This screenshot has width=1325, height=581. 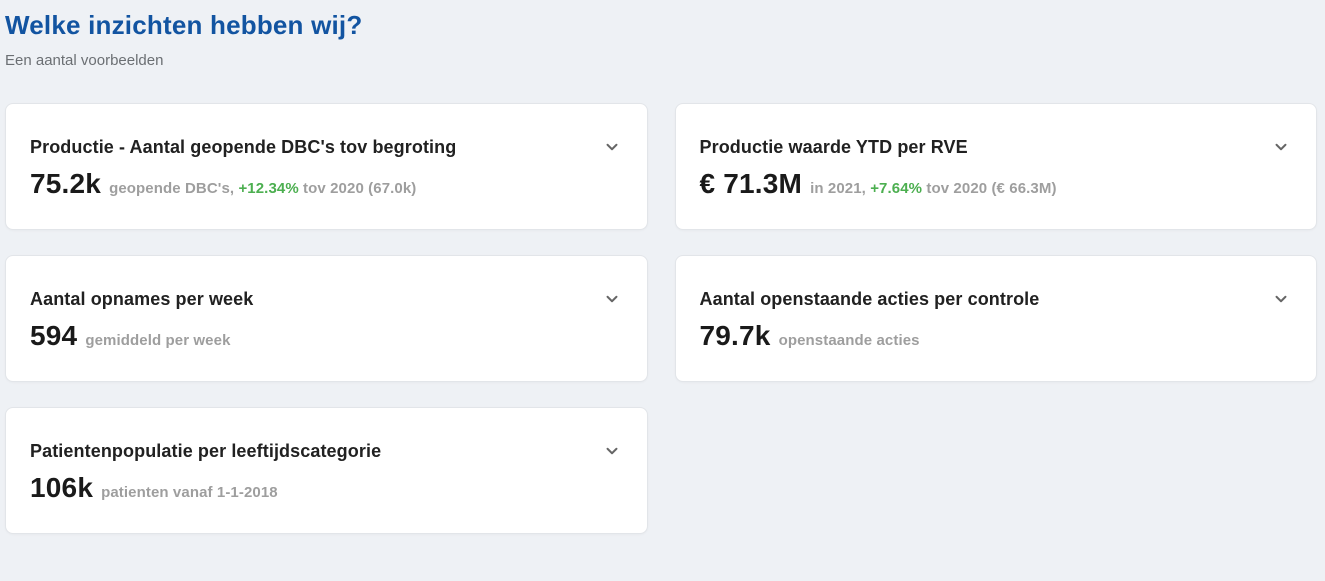 I want to click on kpi-detail: in 2021, +7.64% tov 2020 (€ 66.3M), so click(x=933, y=188).